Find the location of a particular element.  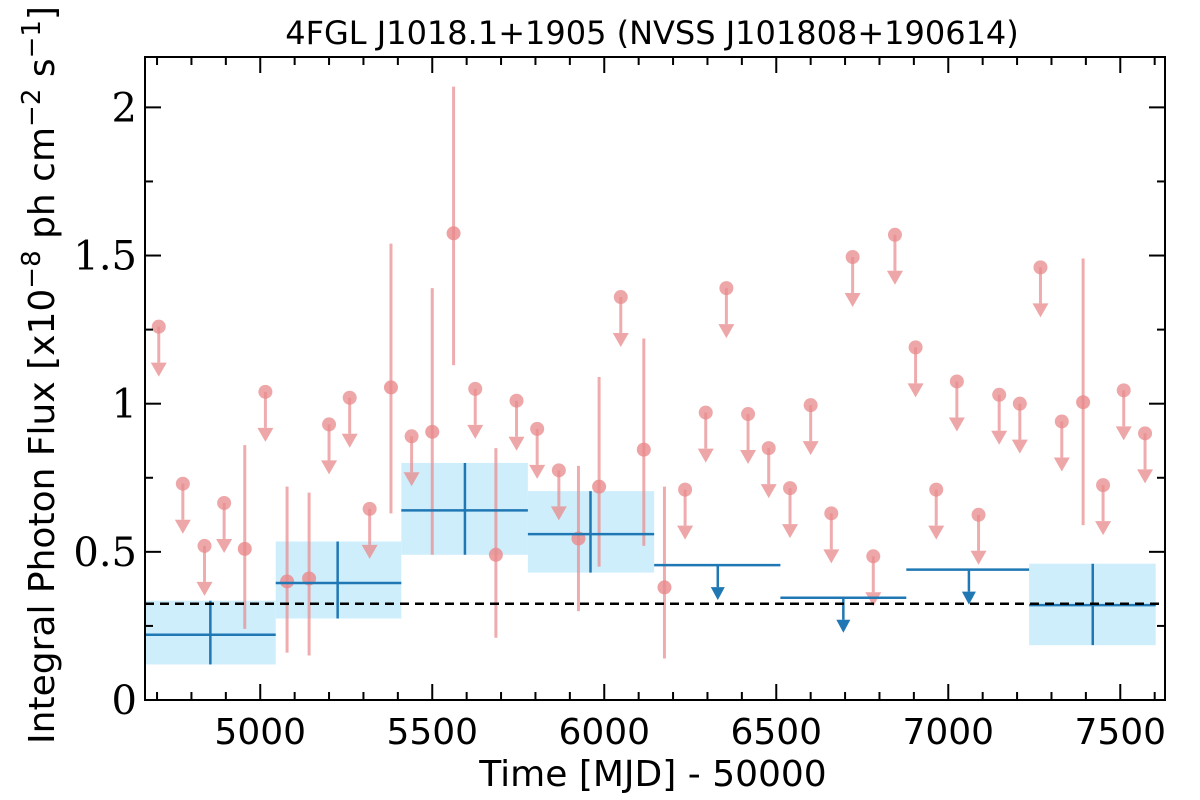

y-axis-label-sup: −2 is located at coordinates (32, 108).